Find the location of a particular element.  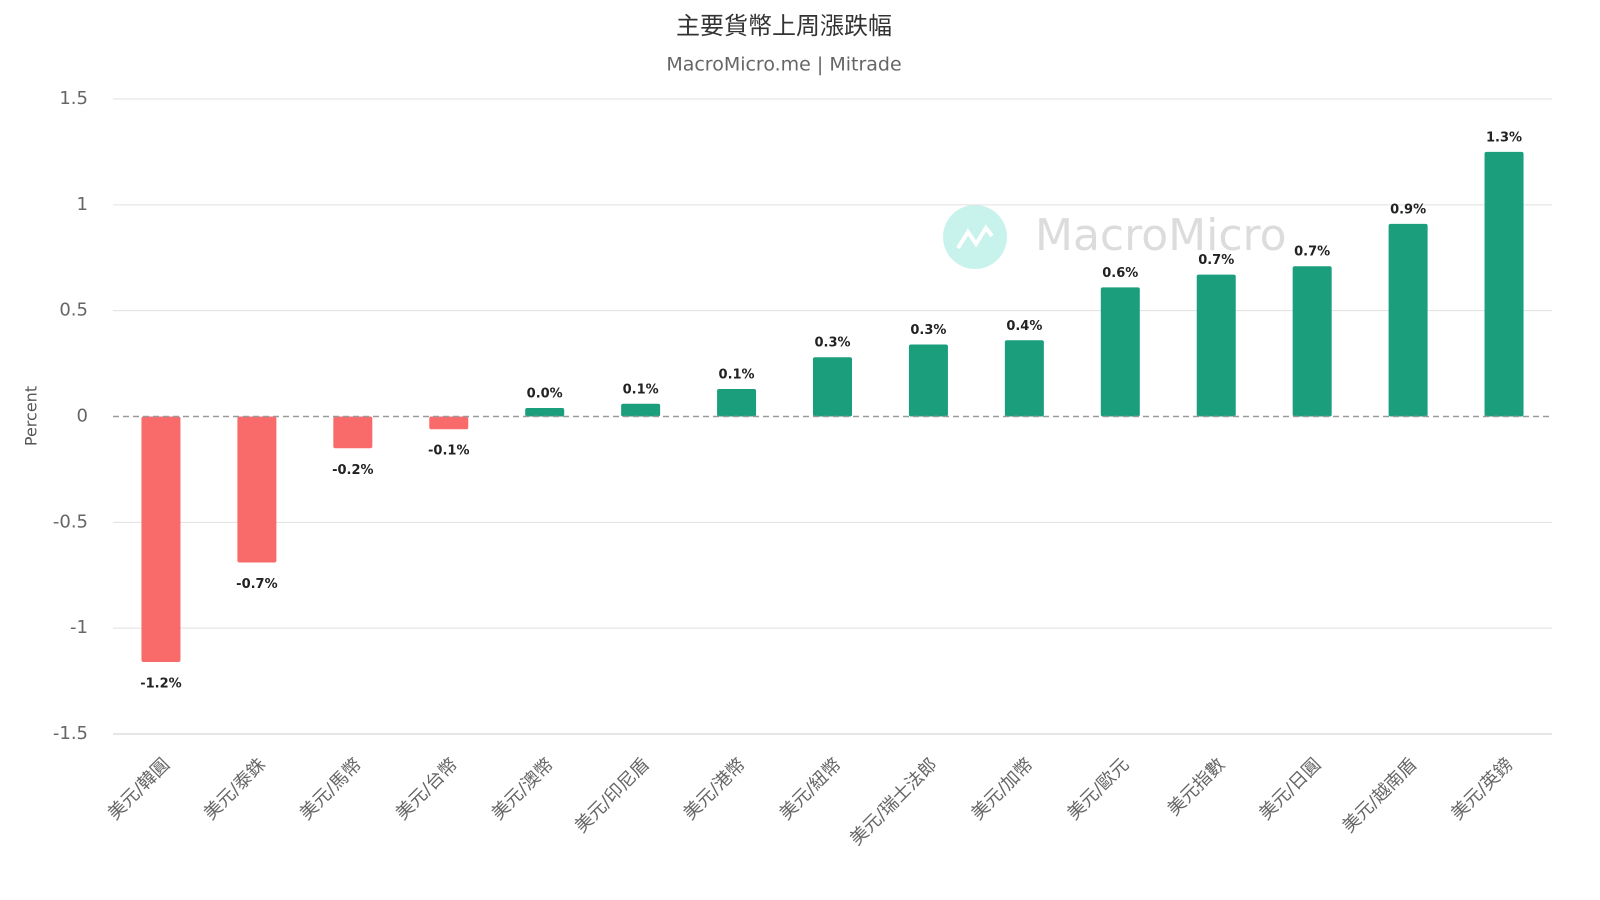

y-tick-label: 1 is located at coordinates (82, 204).